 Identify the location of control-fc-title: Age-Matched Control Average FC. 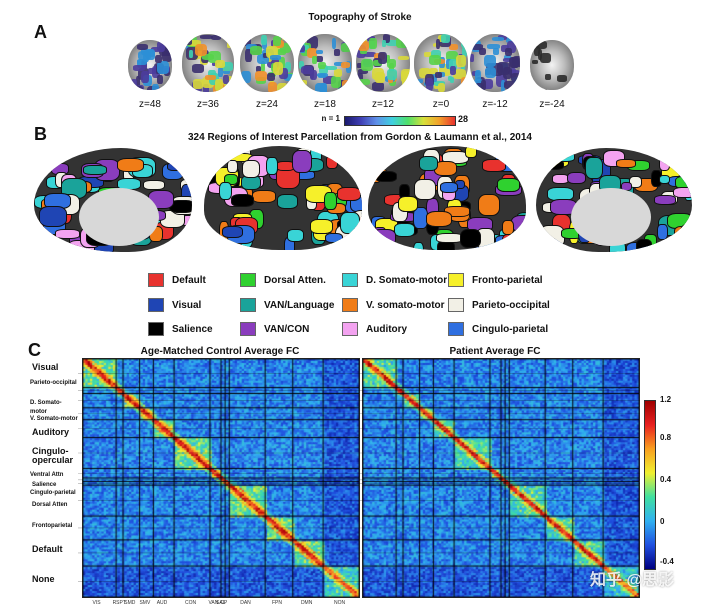
(220, 351).